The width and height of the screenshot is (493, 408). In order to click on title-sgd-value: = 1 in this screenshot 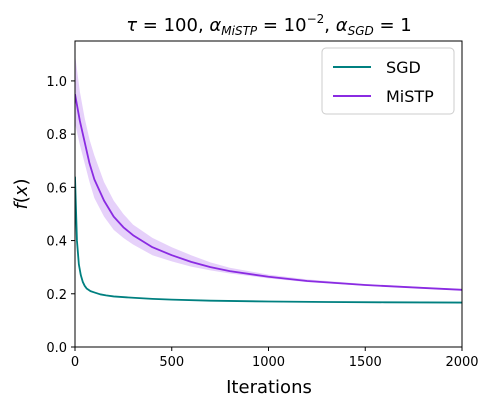, I will do `click(393, 25)`.